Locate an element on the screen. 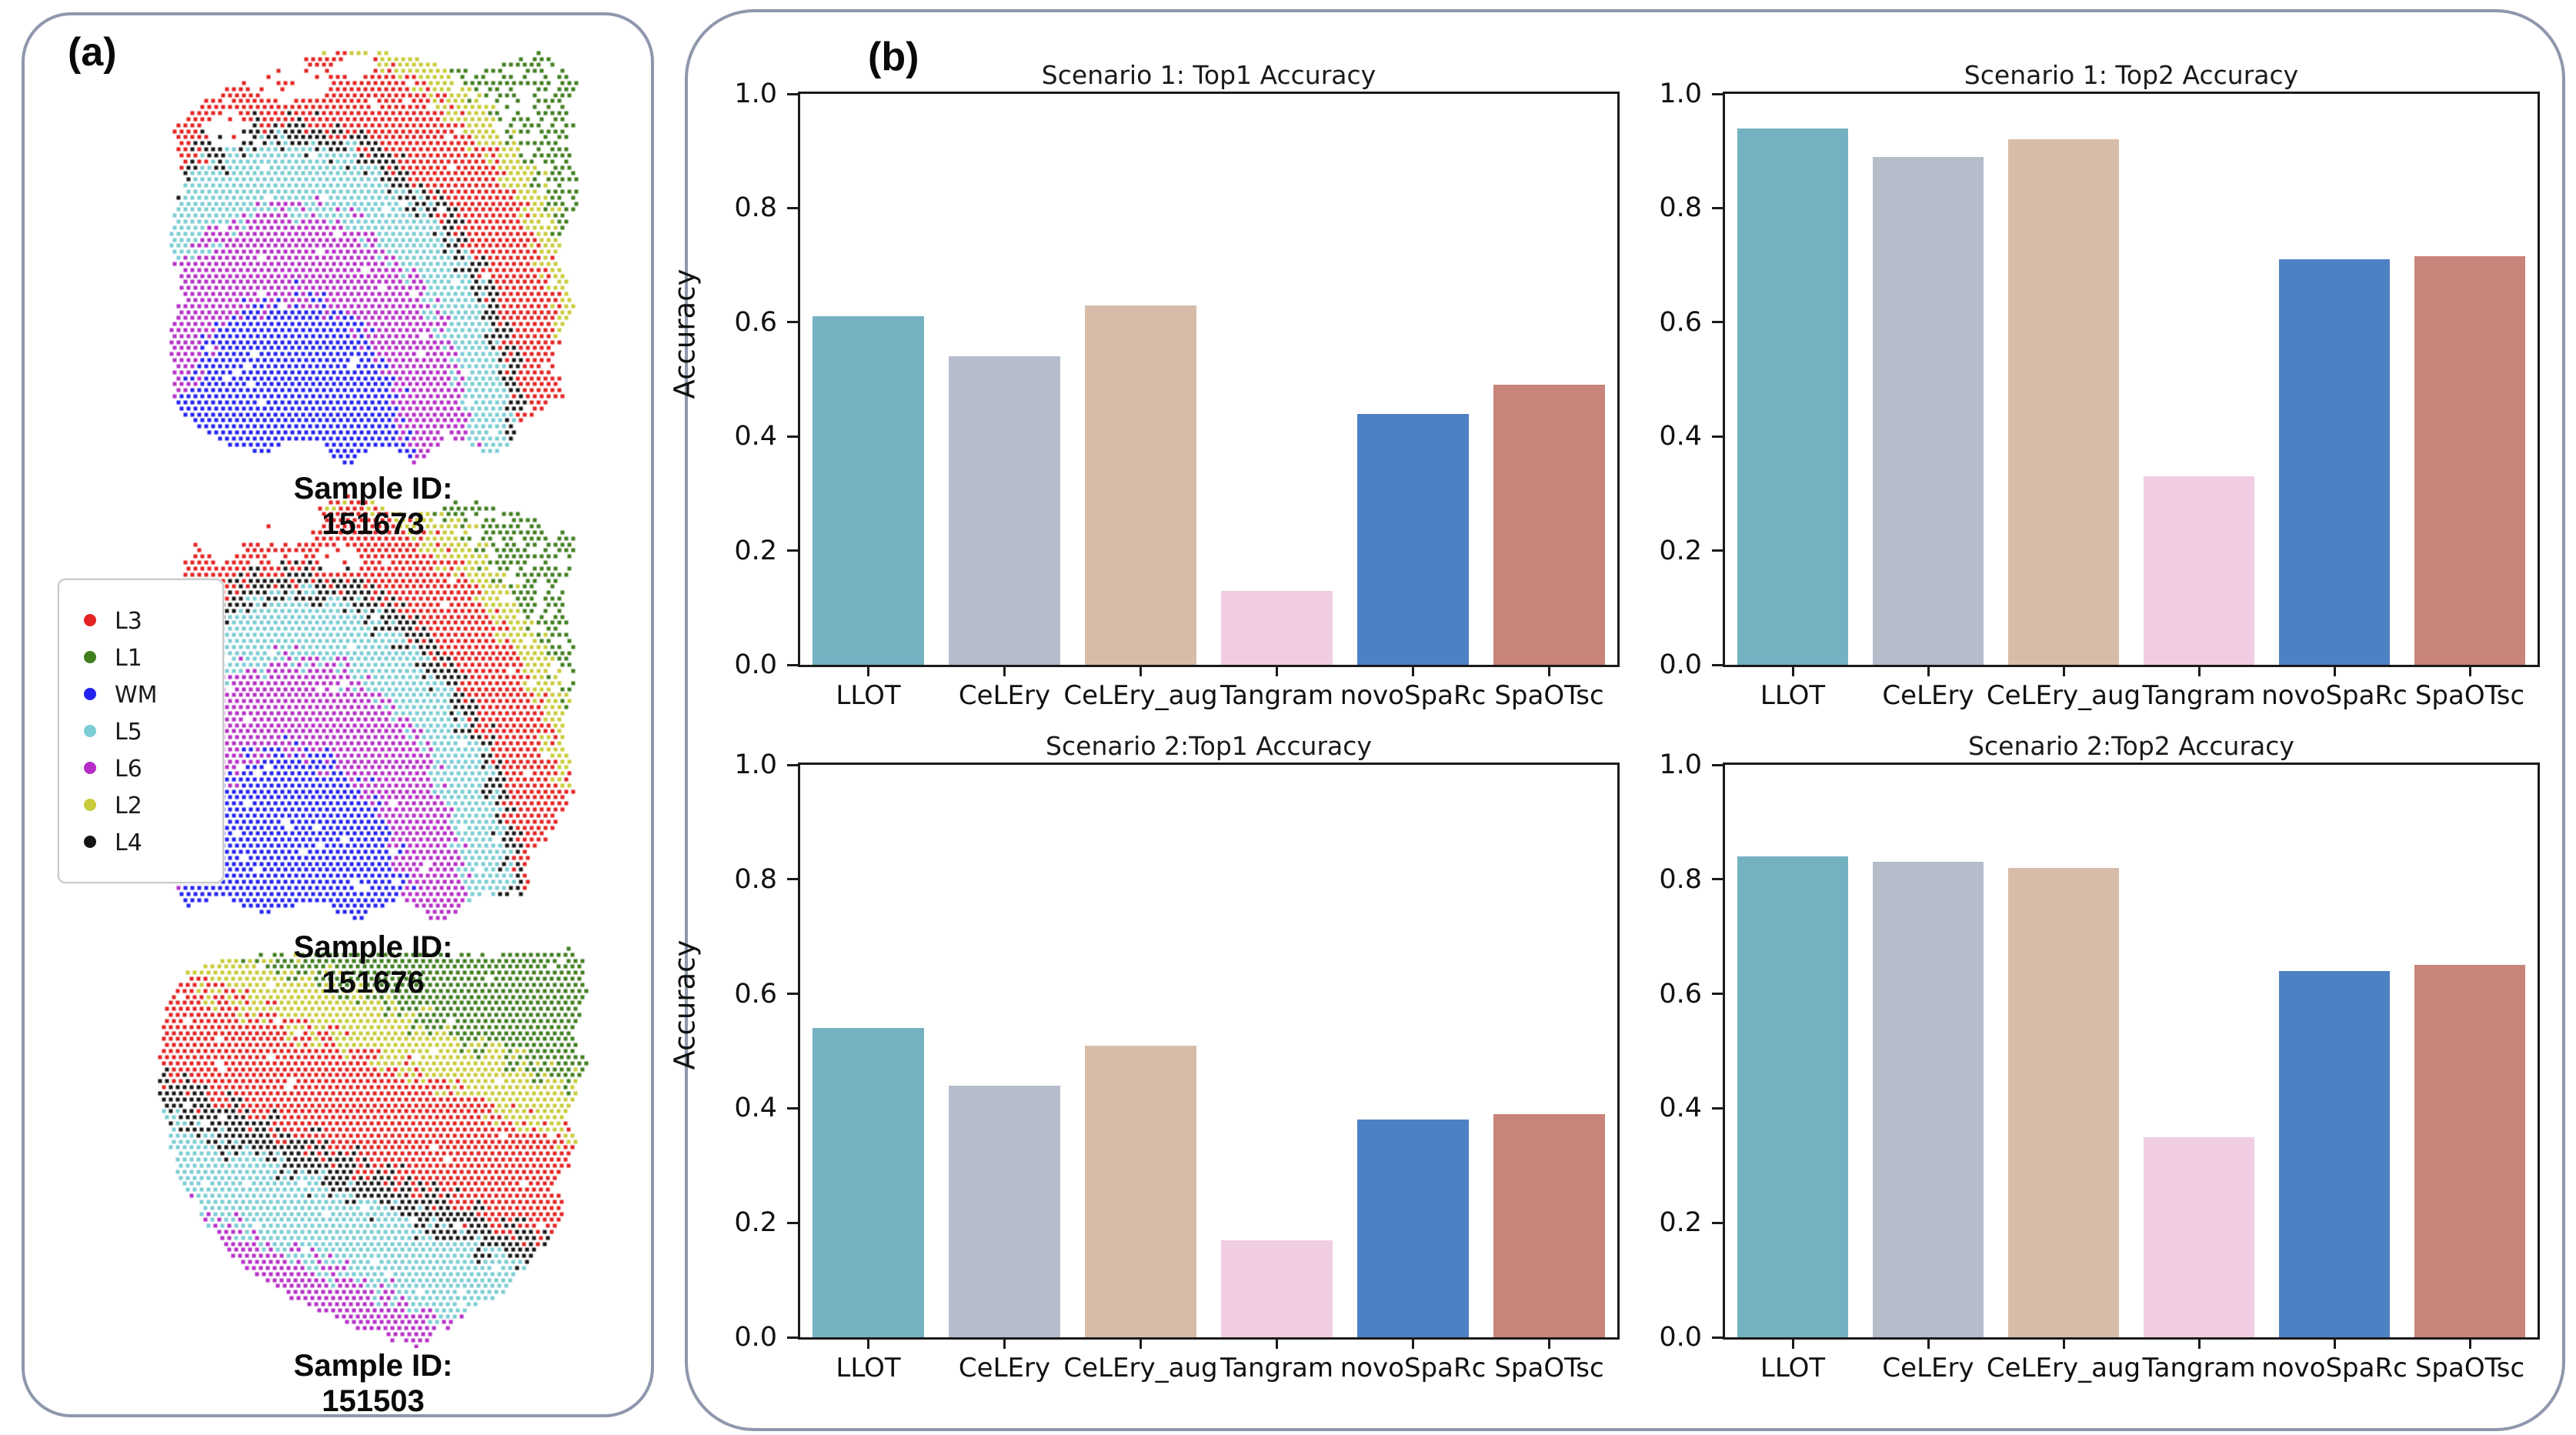 This screenshot has width=2576, height=1435. legend-item-L2: L2 is located at coordinates (140, 805).